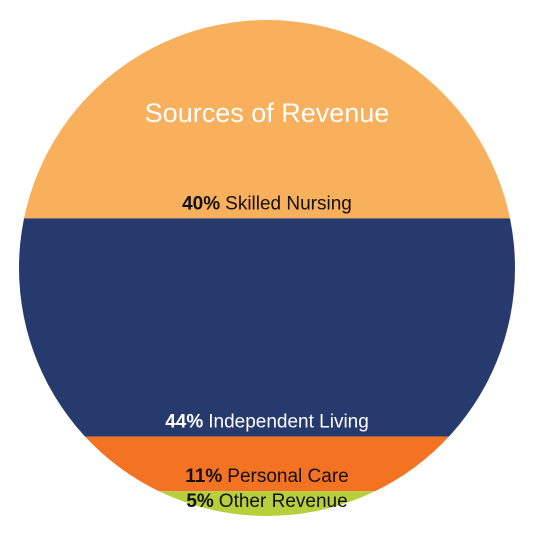 The width and height of the screenshot is (534, 536). I want to click on value-label: 11%, so click(203, 476).